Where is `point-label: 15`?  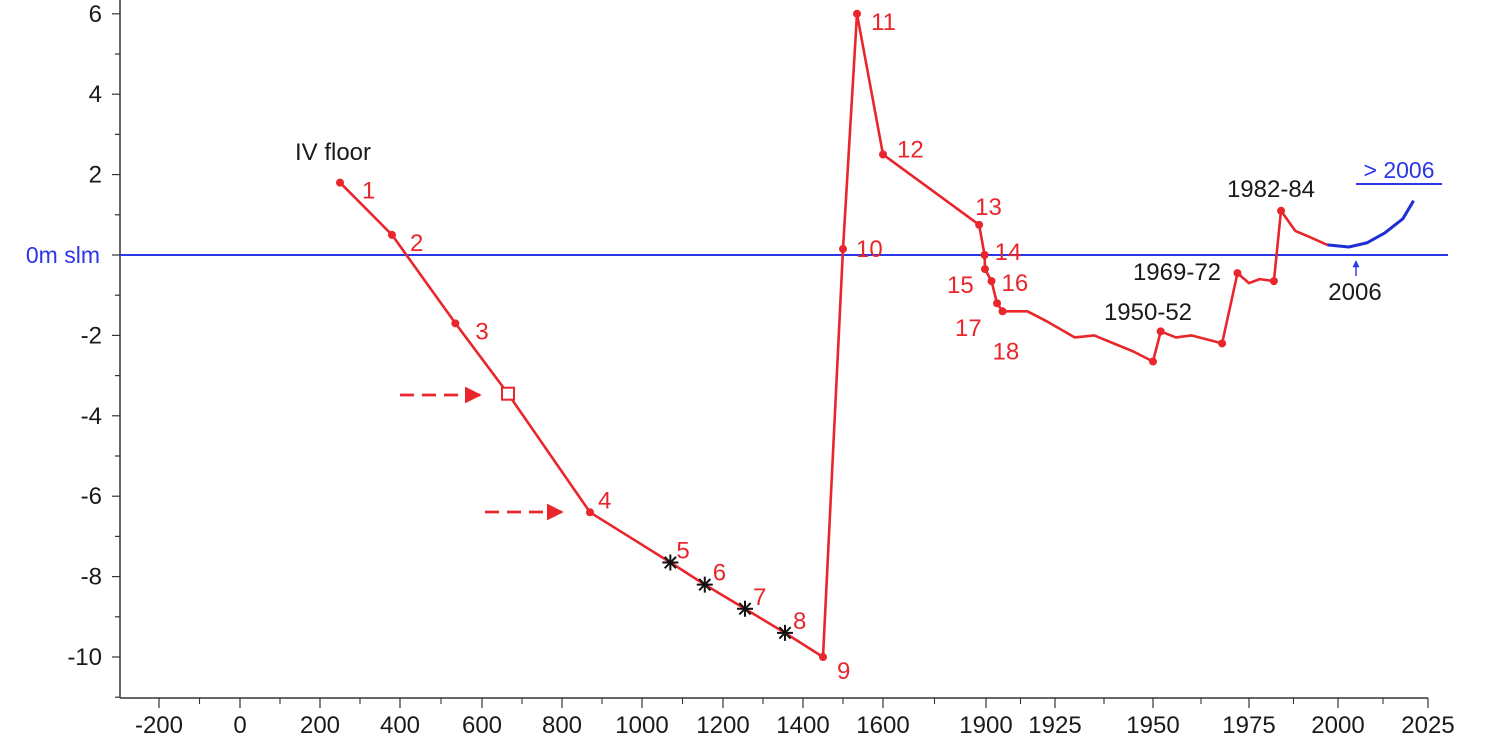
point-label: 15 is located at coordinates (960, 285).